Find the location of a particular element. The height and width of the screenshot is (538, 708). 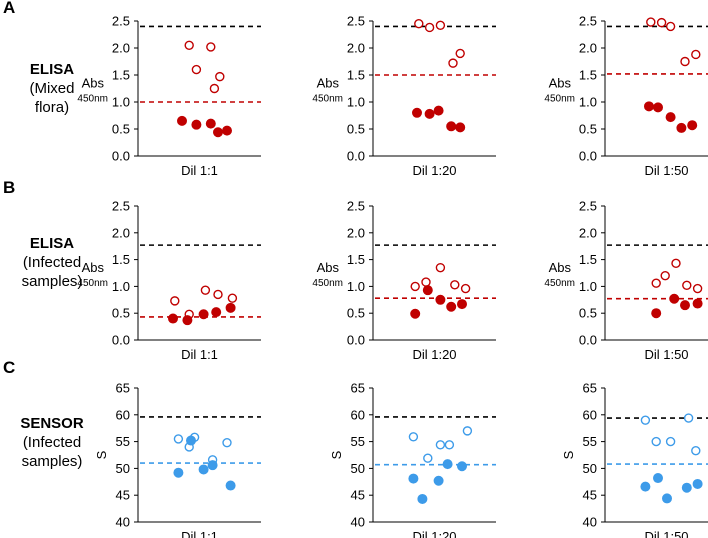

side-subtitle-line1: (Infected is located at coordinates (52, 442).